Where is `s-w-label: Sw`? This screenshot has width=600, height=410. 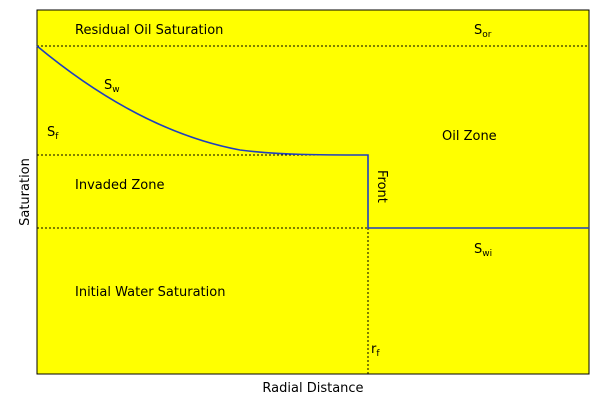 s-w-label: Sw is located at coordinates (112, 86).